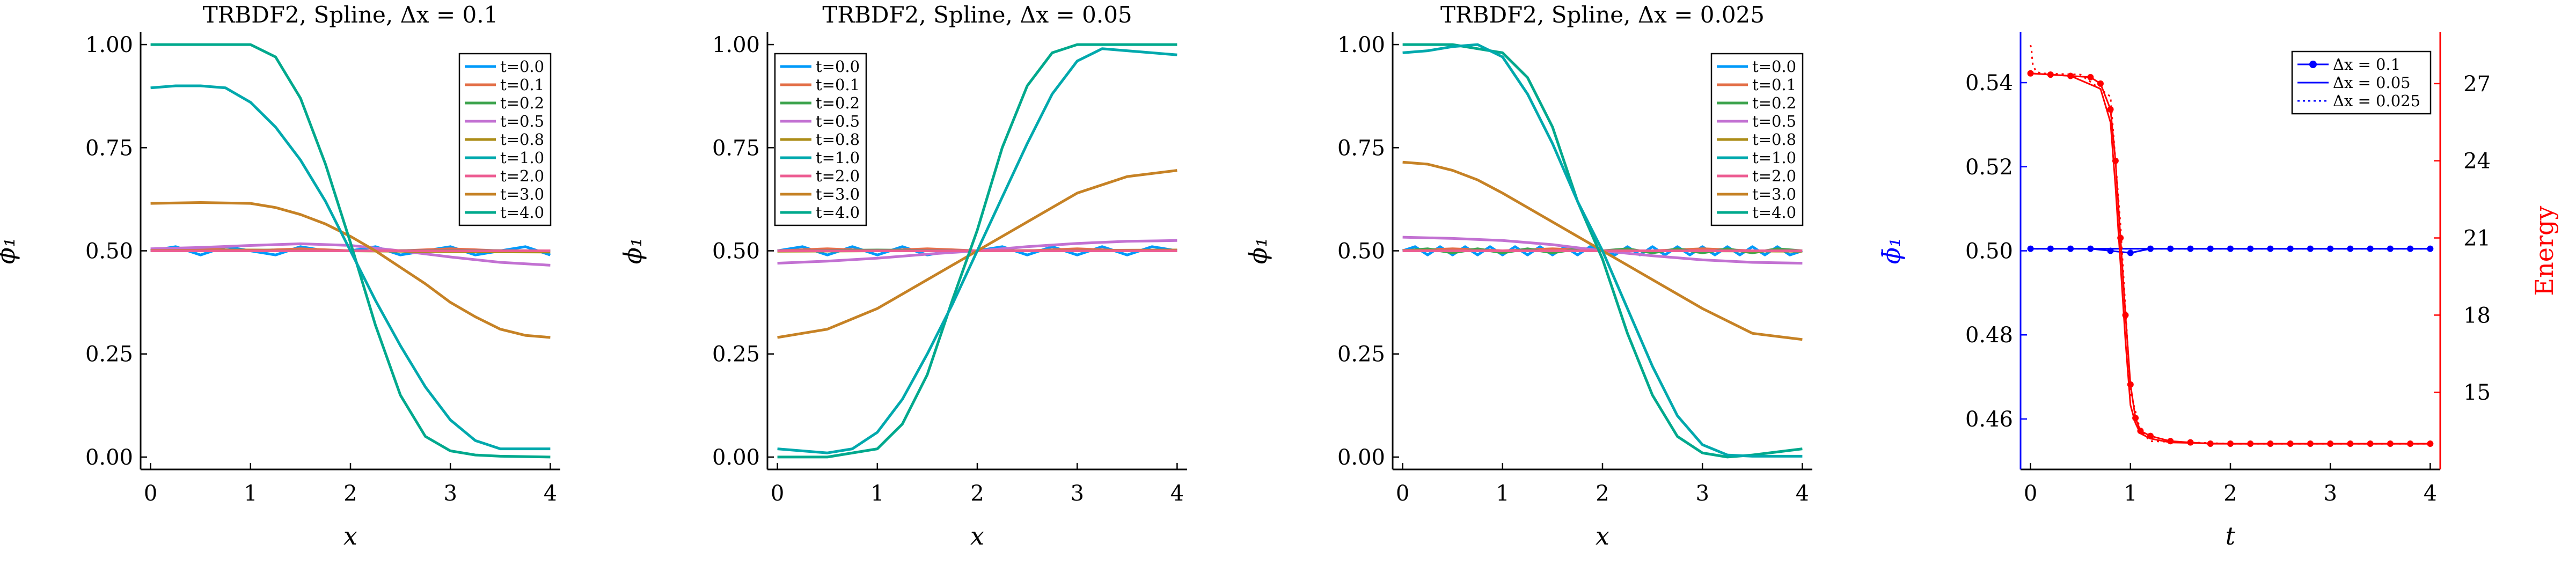 The height and width of the screenshot is (566, 2576). What do you see at coordinates (1989, 335) in the screenshot?
I see `y-tick-label: 0.48` at bounding box center [1989, 335].